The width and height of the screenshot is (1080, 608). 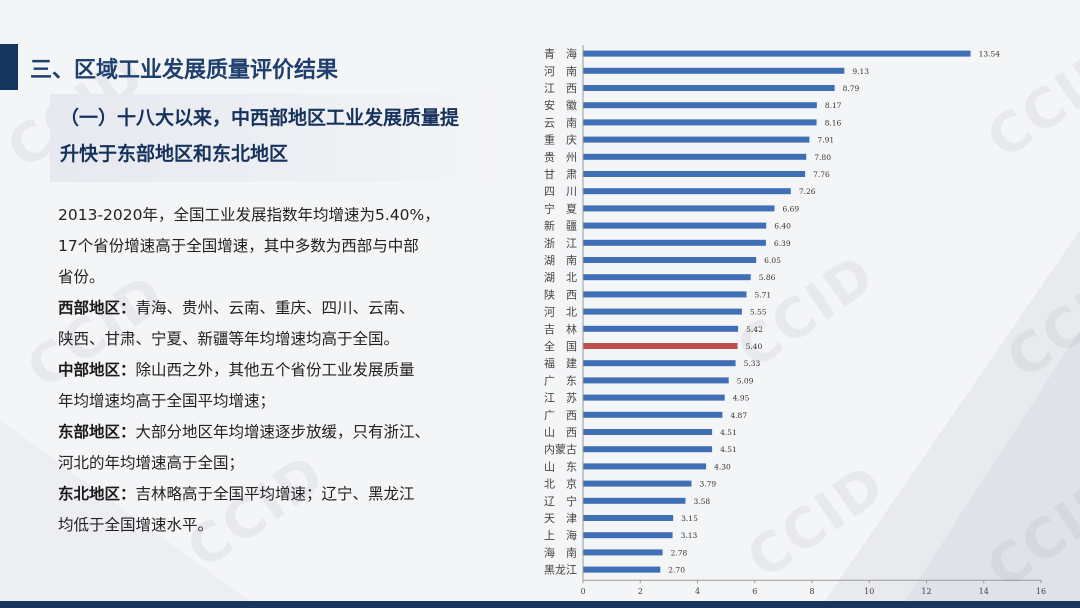 I want to click on value-label: 3.58, so click(x=701, y=501).